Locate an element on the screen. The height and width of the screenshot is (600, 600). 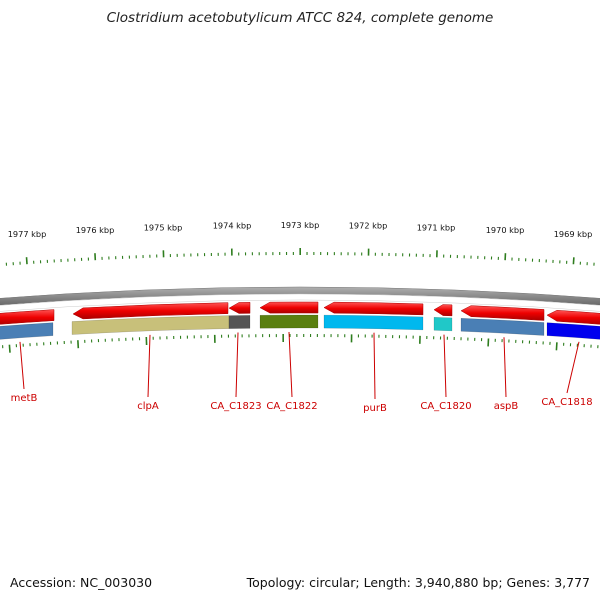
gene-label: CA_C1823 is located at coordinates (235, 406).